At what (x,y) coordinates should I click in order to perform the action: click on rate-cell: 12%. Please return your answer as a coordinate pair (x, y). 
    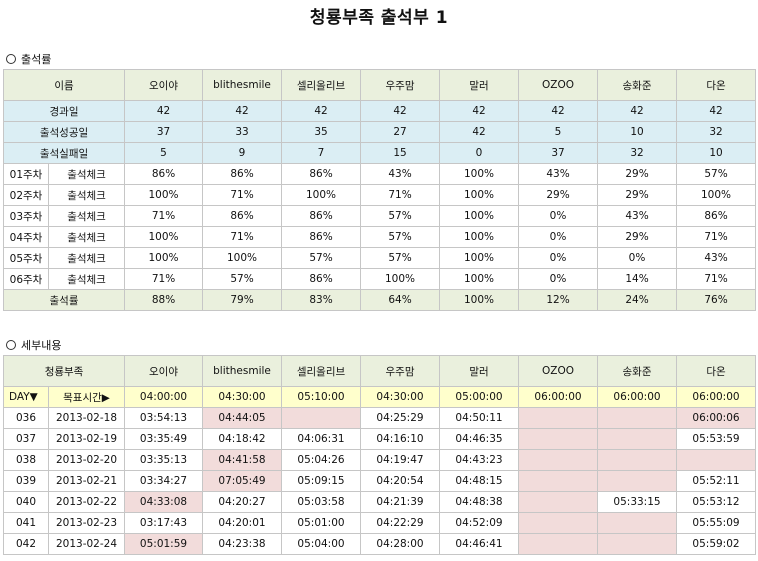
    Looking at the image, I should click on (558, 300).